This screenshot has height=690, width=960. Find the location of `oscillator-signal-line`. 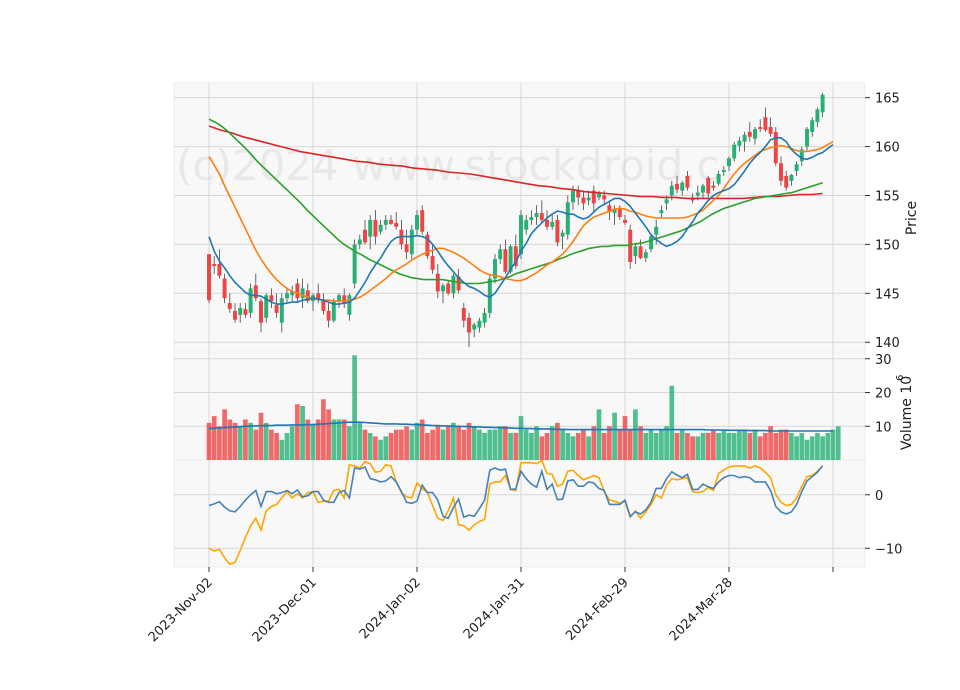

oscillator-signal-line is located at coordinates (516, 512).